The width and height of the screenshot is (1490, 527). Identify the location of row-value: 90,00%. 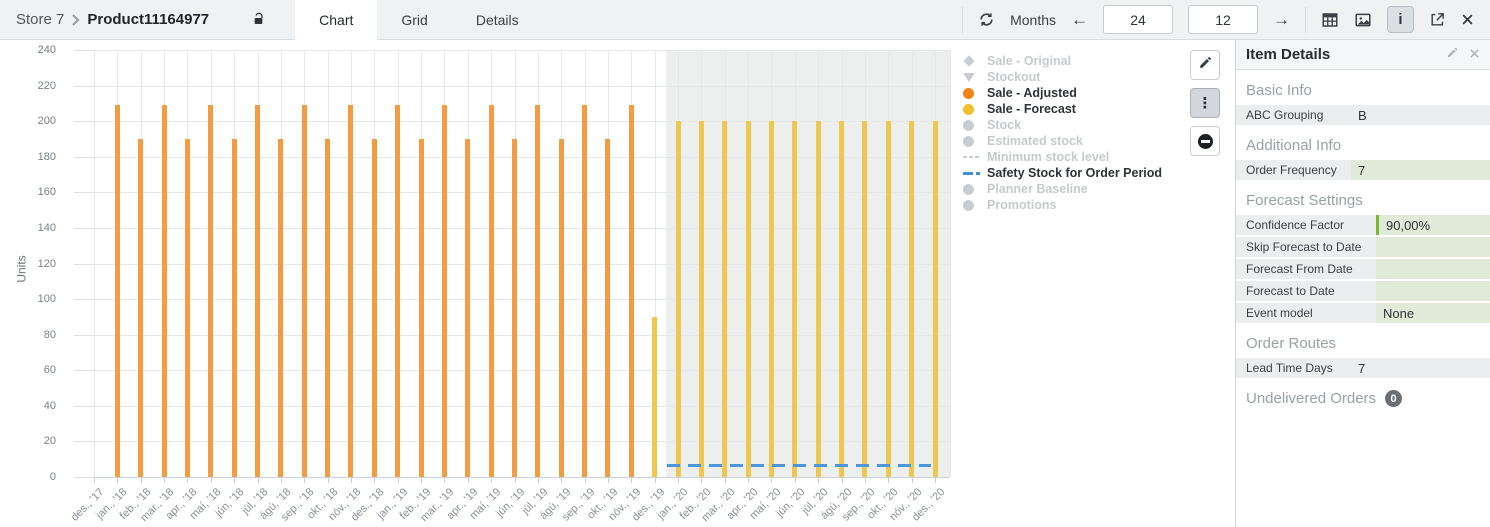
(1433, 225).